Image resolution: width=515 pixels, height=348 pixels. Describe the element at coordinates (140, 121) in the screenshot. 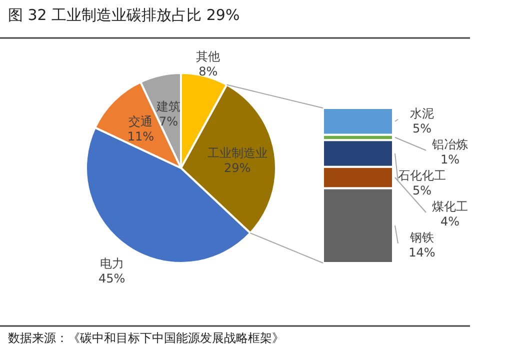

I see `slice-label: 交通` at that location.